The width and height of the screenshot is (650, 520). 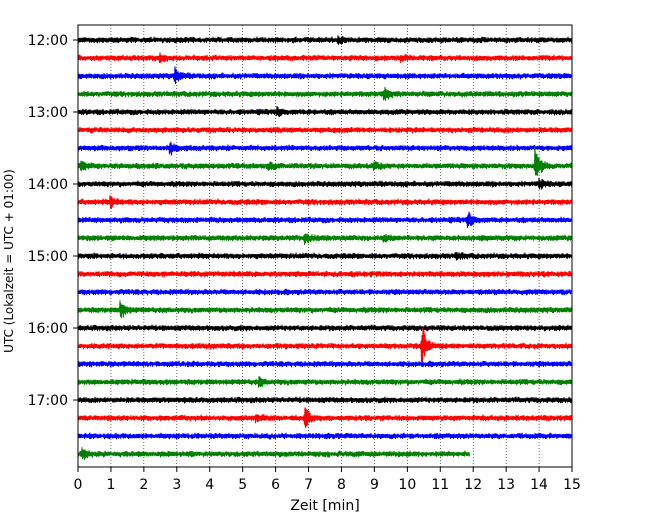 What do you see at coordinates (53, 221) in the screenshot?
I see `y-axis-ticks: 12:00 13:00 14:00 15:00 16:00 17:00` at bounding box center [53, 221].